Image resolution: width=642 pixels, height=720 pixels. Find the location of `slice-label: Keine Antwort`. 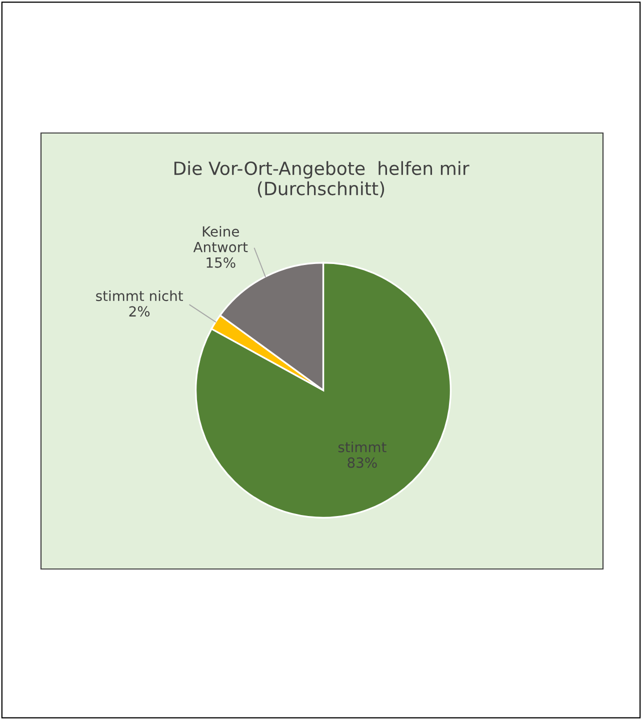

slice-label: Keine Antwort is located at coordinates (220, 239).